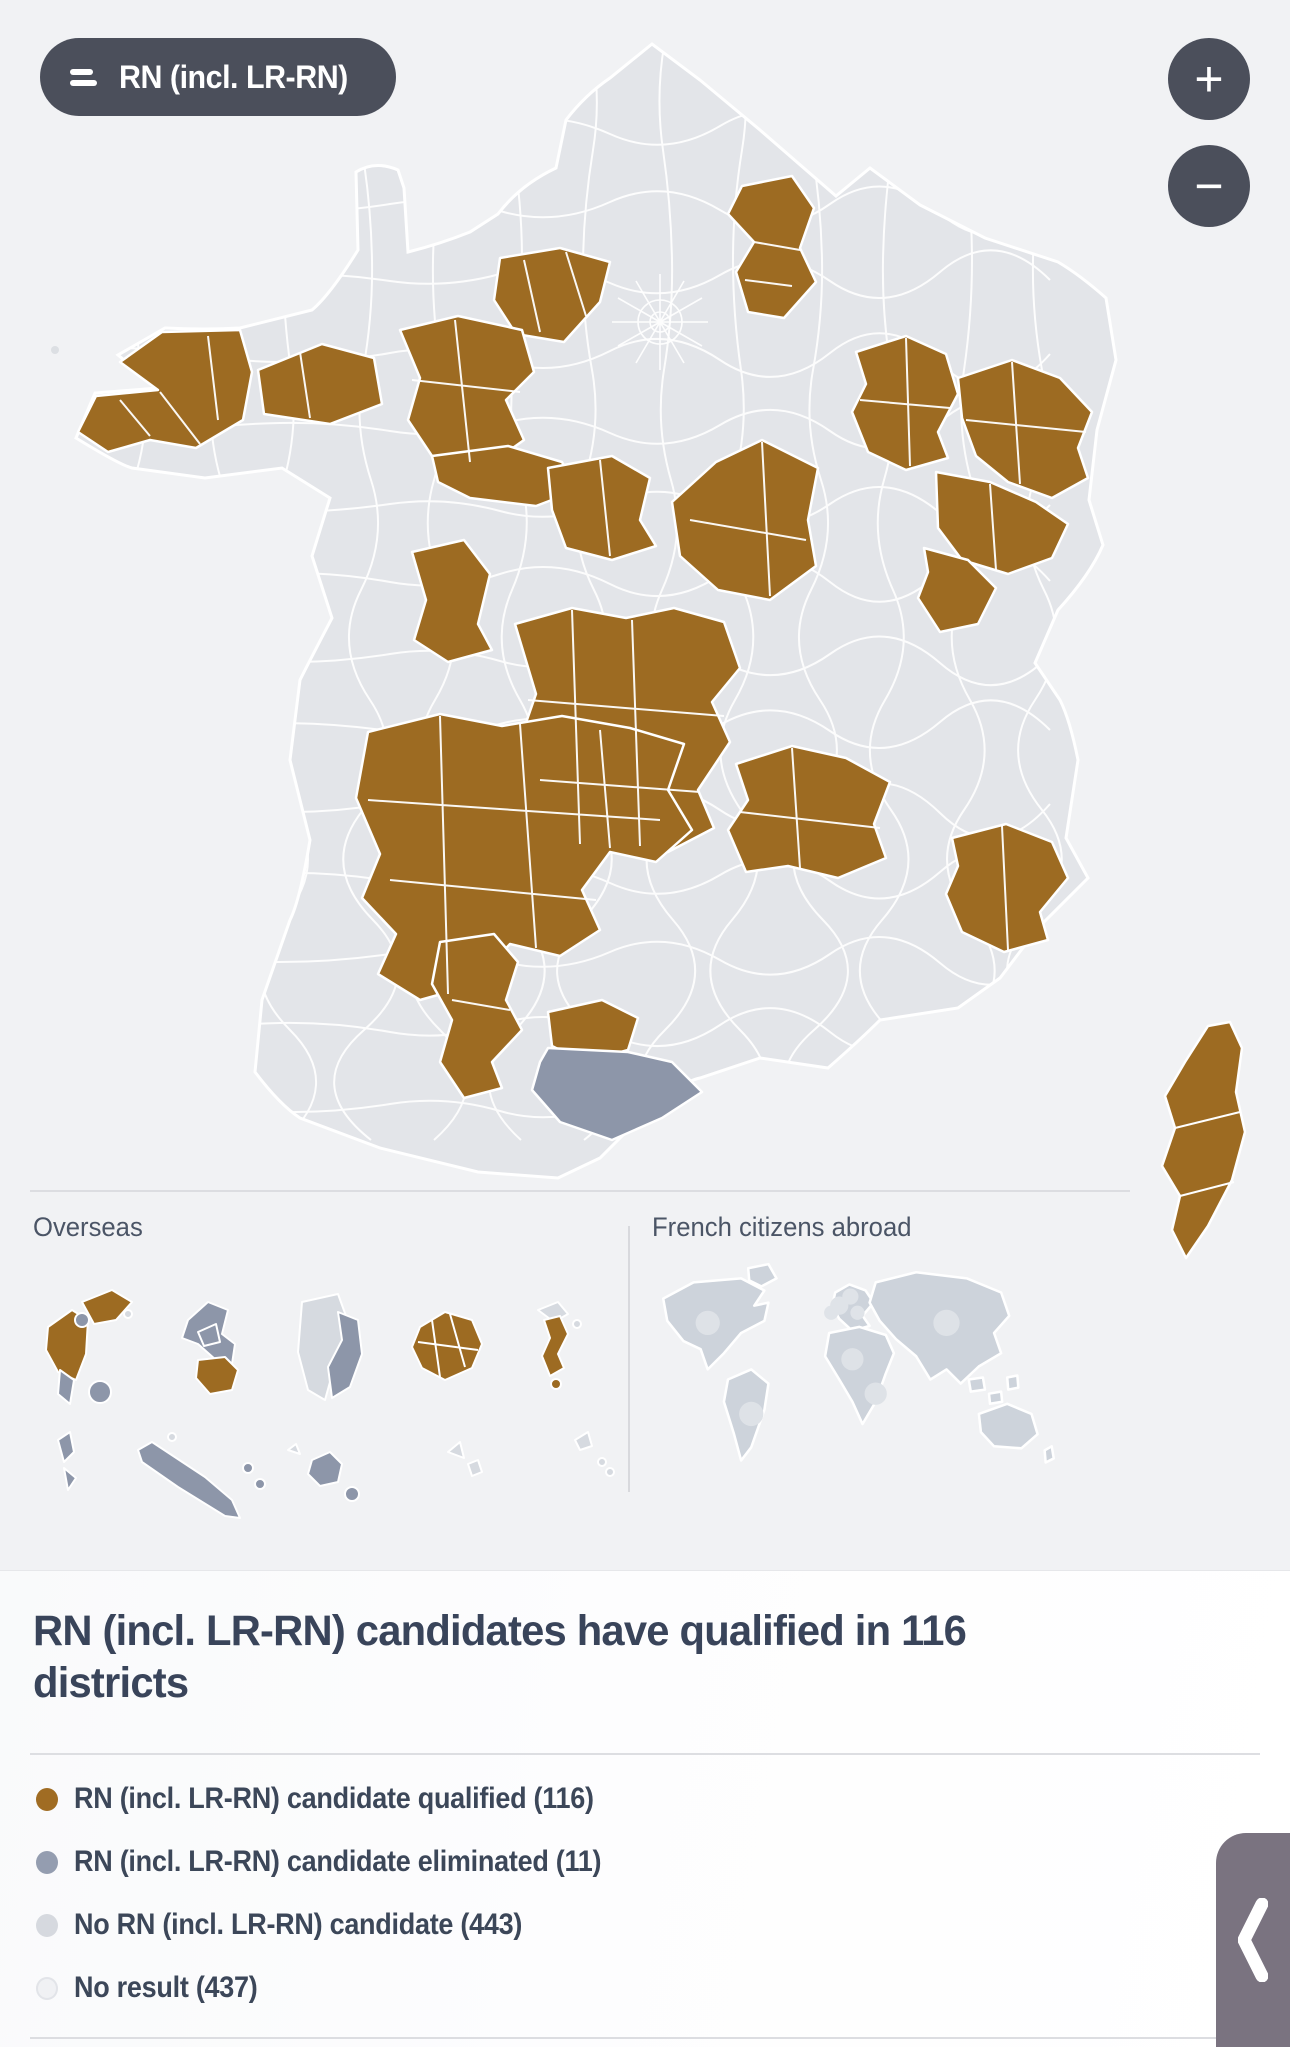 The width and height of the screenshot is (1290, 2047). I want to click on africa, so click(859, 1375).